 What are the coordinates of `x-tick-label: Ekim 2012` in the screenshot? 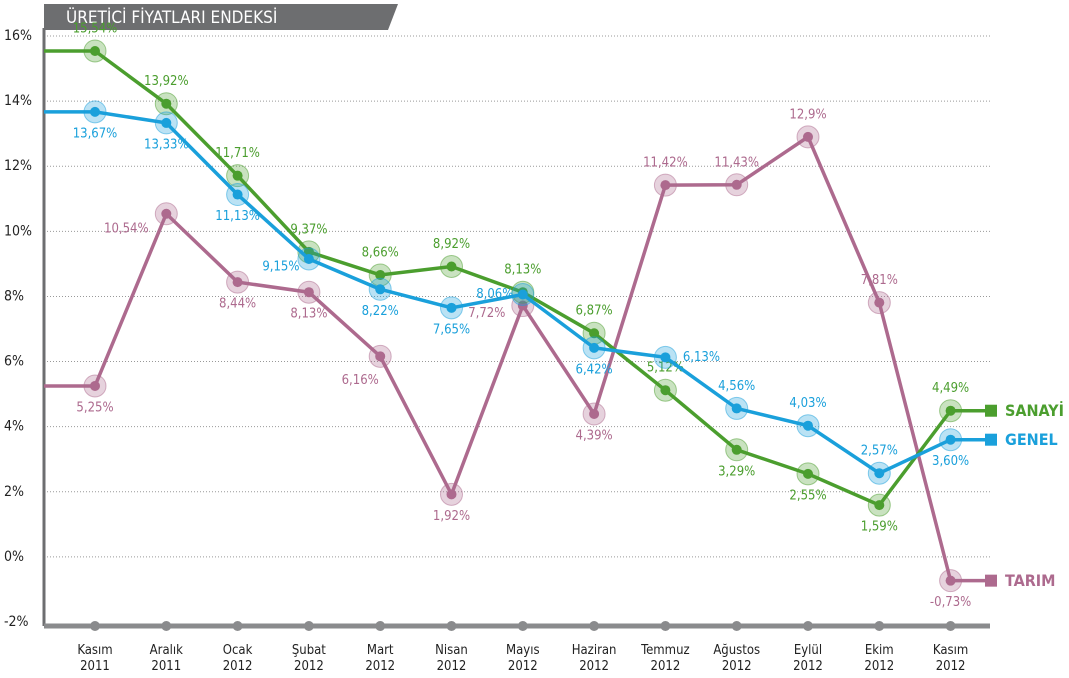 It's located at (879, 658).